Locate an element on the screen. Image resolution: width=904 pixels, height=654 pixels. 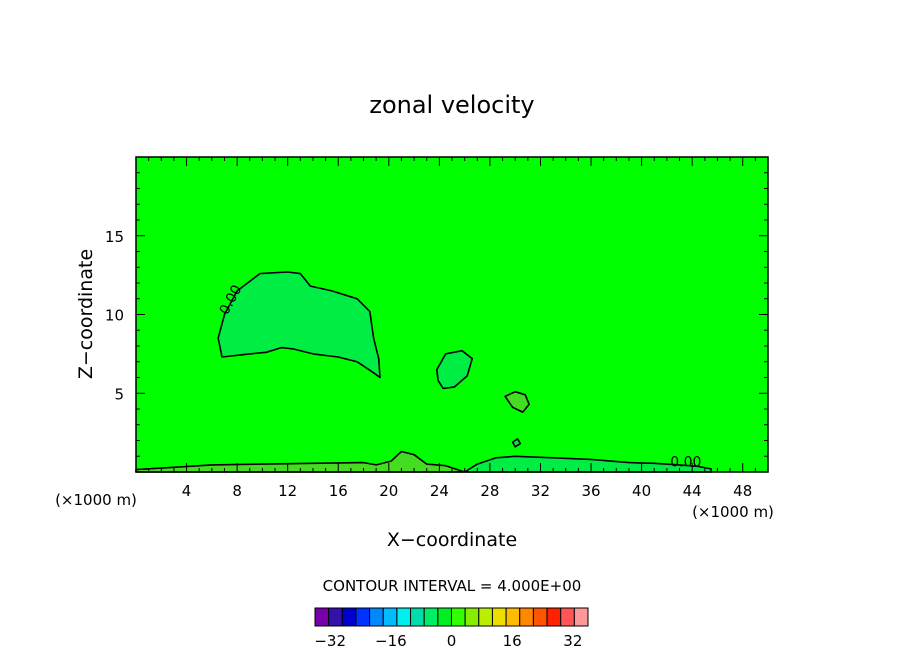
x-tick-label: 48 is located at coordinates (742, 491).